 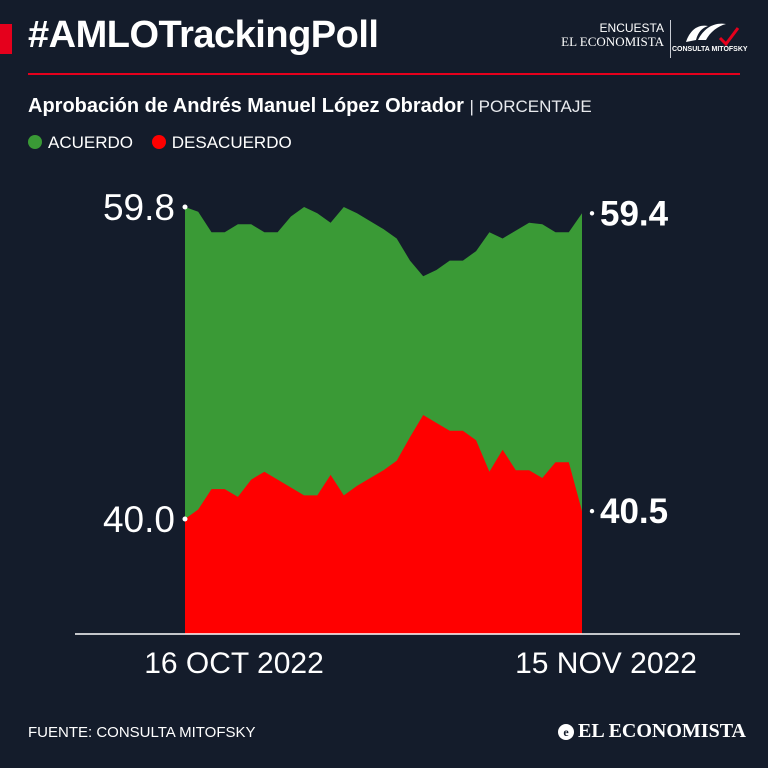 I want to click on brand-divider, so click(x=670, y=39).